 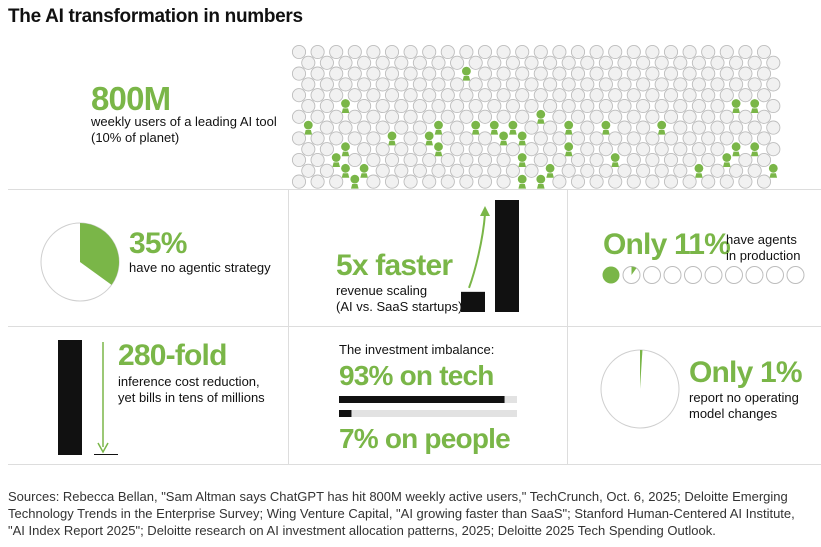 What do you see at coordinates (200, 267) in the screenshot?
I see `strategy-label: have no agentic strategy` at bounding box center [200, 267].